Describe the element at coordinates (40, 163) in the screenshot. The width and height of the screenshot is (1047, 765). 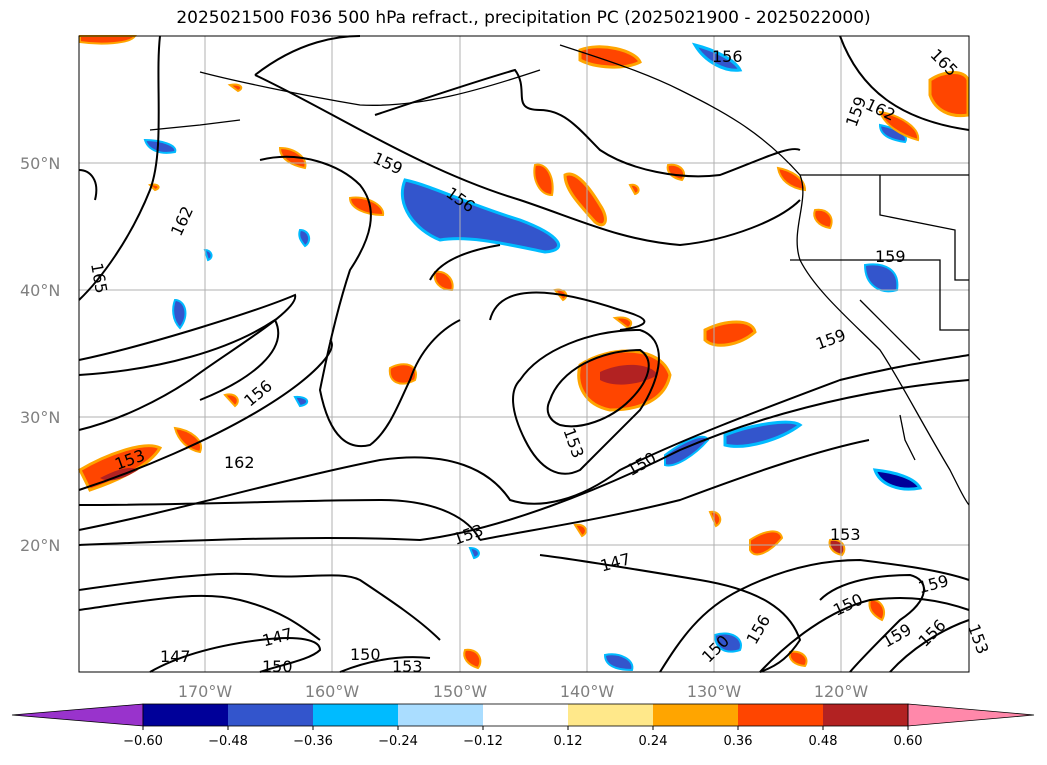
I see `lat-label: 50°N` at that location.